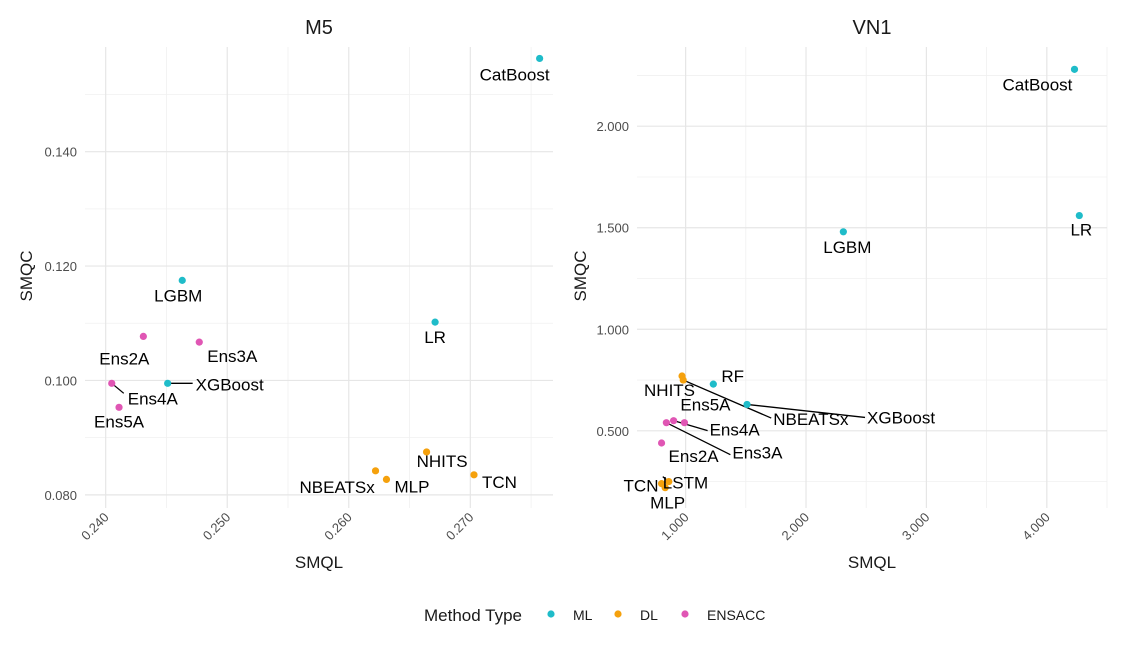  What do you see at coordinates (473, 615) in the screenshot?
I see `legend-title: Method Type` at bounding box center [473, 615].